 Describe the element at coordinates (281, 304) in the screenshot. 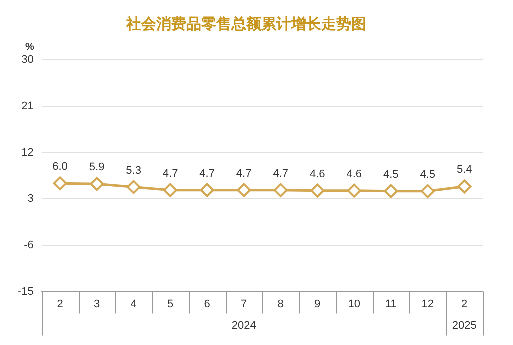

I see `x-tick-label: 8` at that location.